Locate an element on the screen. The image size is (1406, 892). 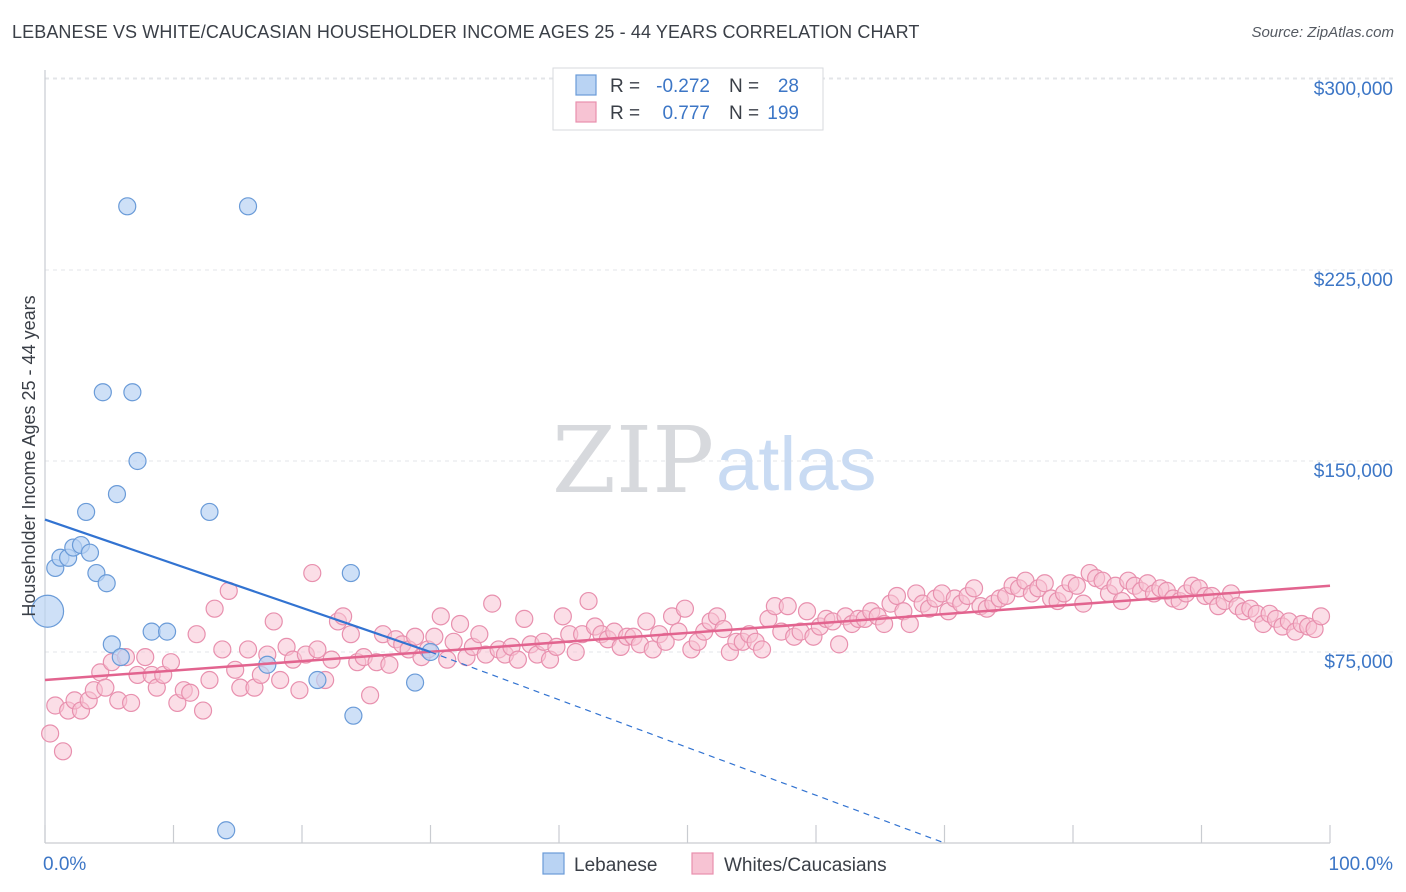
y-tick-label-2: $225,000 is located at coordinates (1353, 280).